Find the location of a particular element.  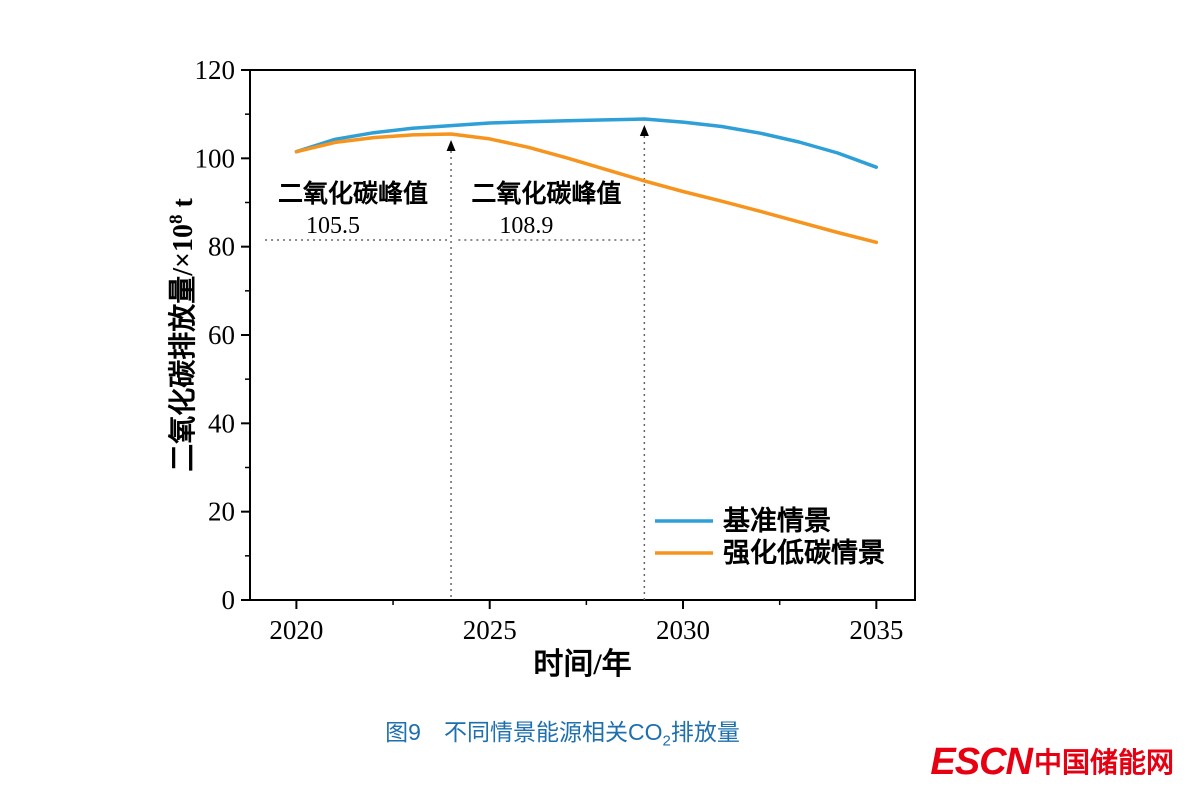

y-tick-label: 40 is located at coordinates (221, 423).